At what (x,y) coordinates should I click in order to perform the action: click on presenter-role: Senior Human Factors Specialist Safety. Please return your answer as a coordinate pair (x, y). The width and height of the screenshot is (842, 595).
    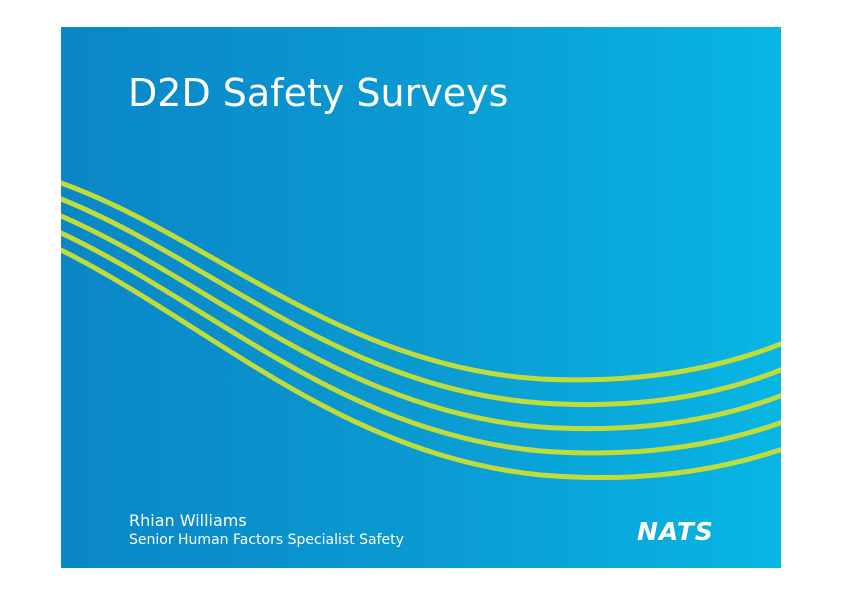
    Looking at the image, I should click on (266, 540).